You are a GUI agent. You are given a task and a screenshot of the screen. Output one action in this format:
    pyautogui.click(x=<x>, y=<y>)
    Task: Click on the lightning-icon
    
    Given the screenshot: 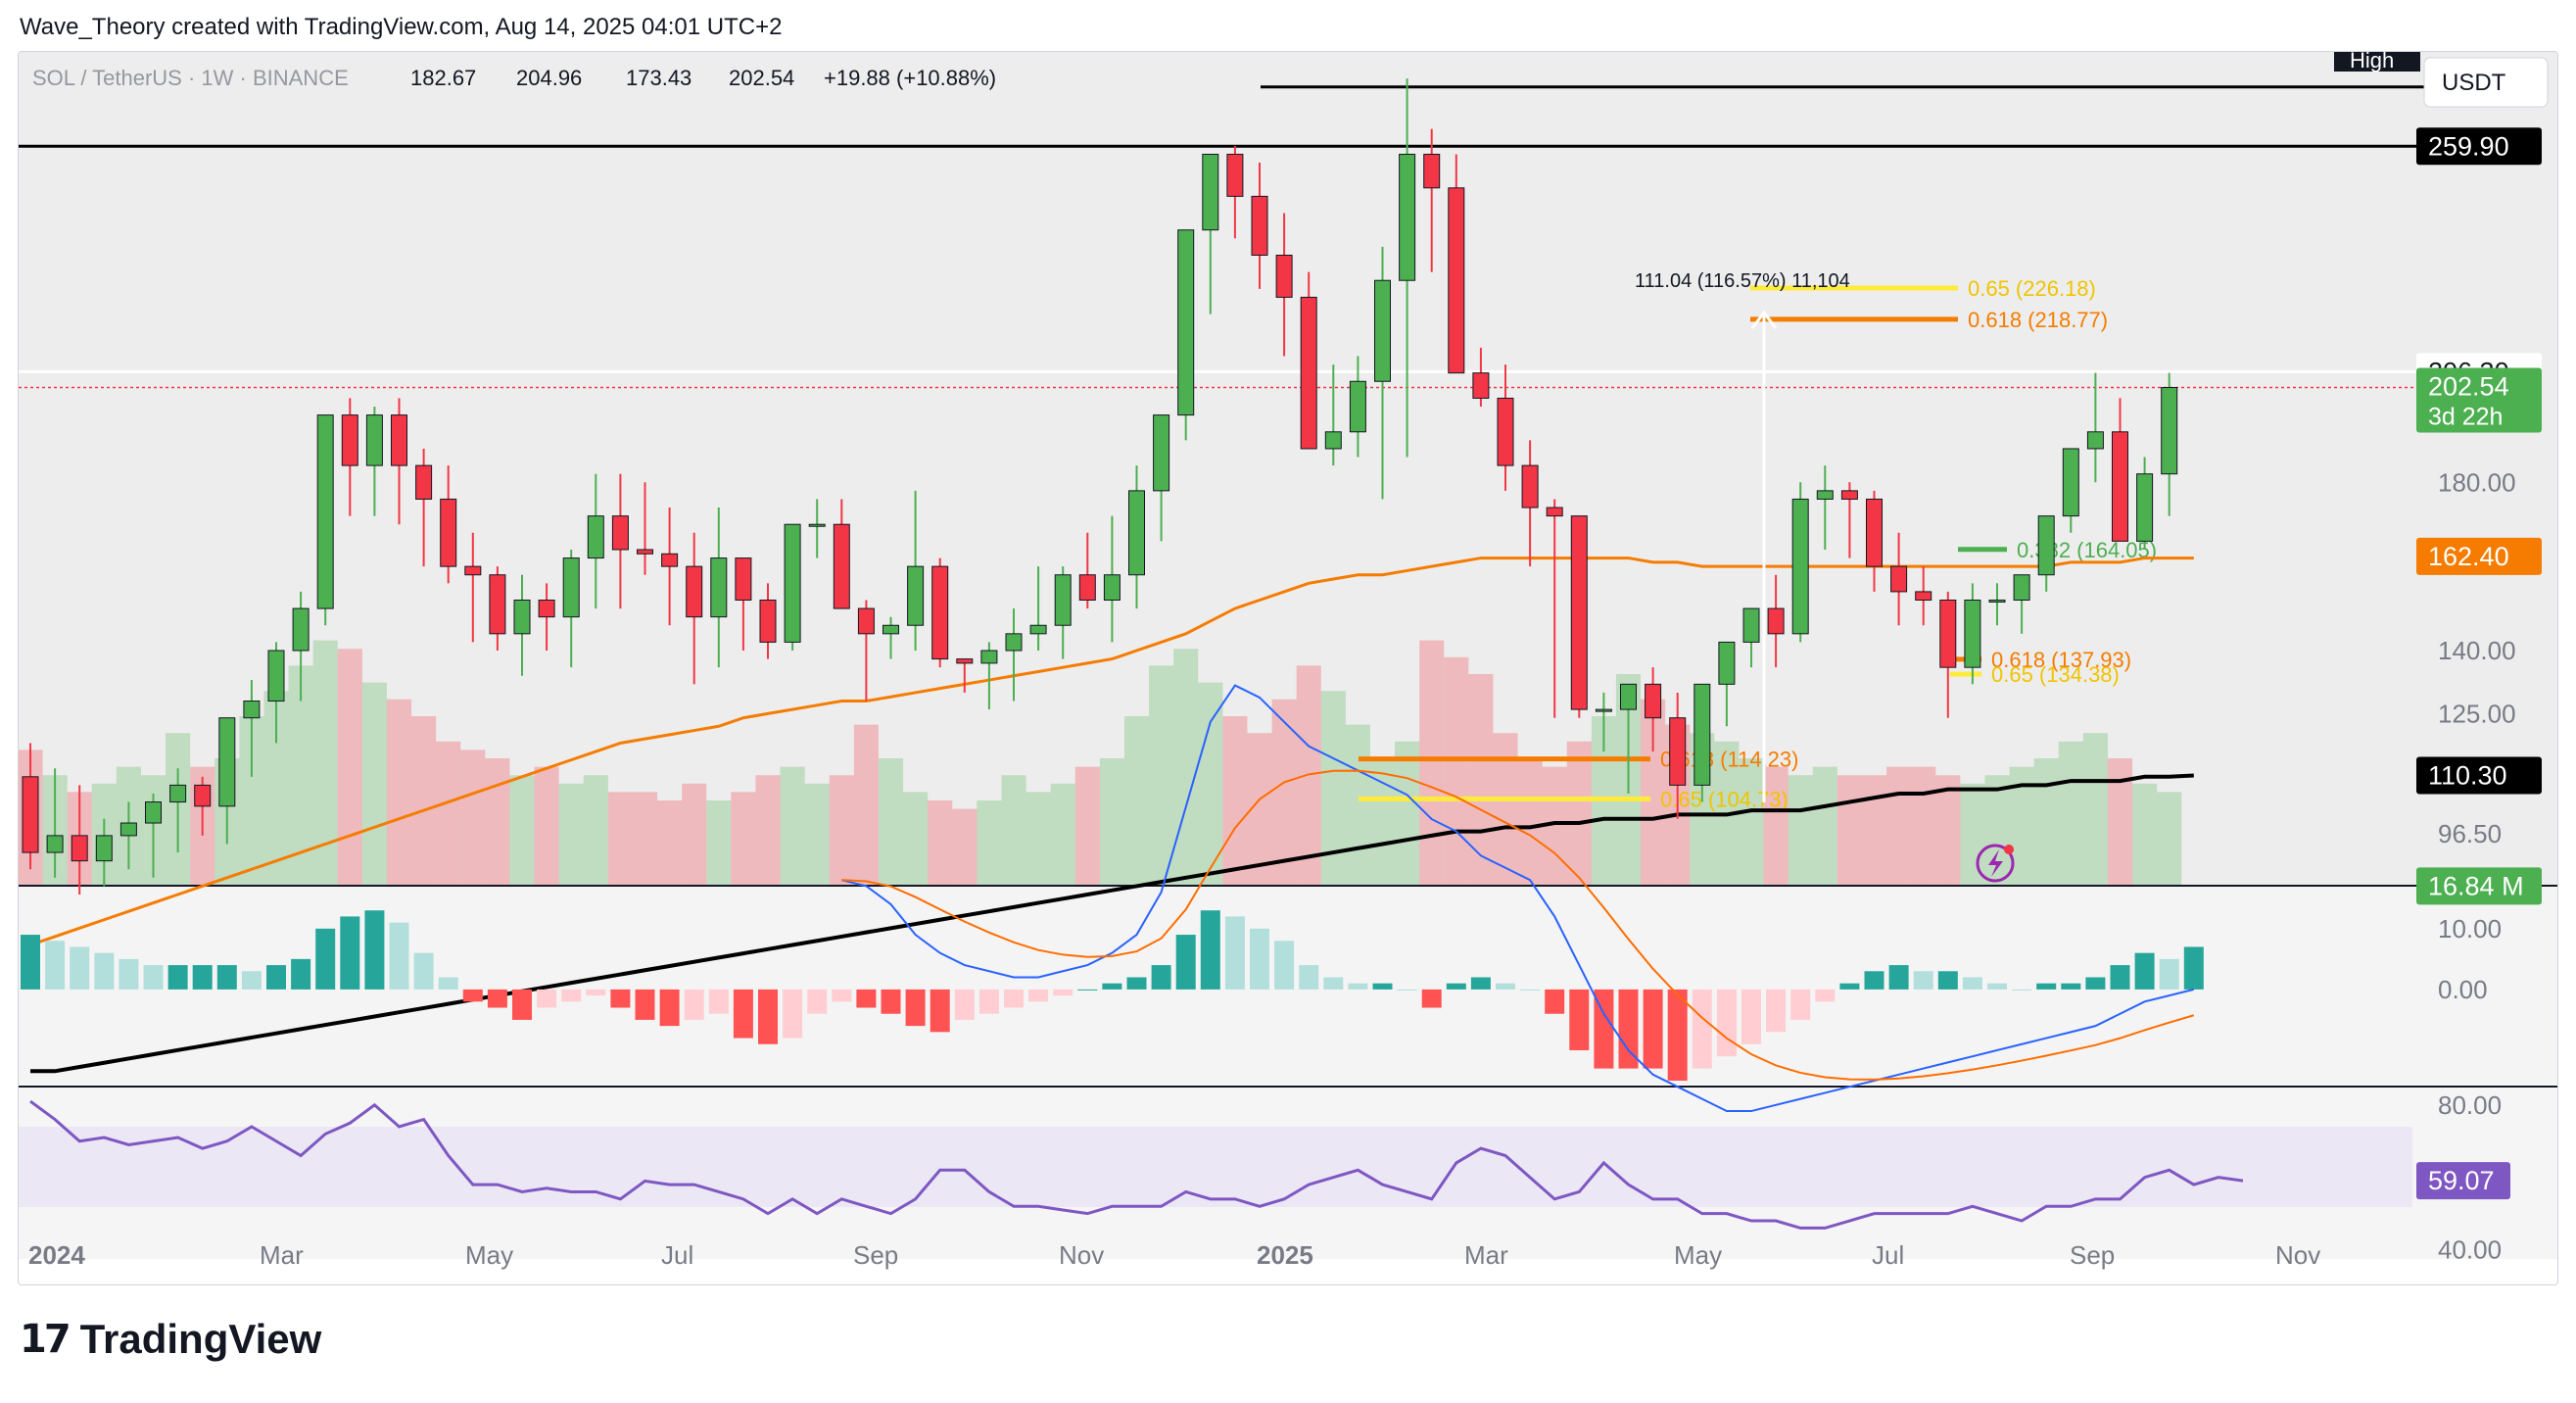 What is the action you would take?
    pyautogui.click(x=1995, y=864)
    